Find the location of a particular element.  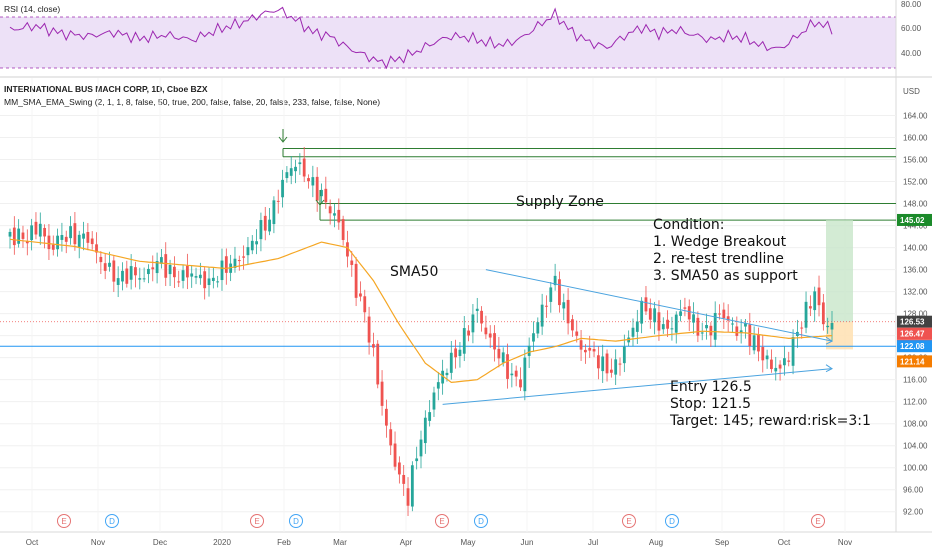

reference-lines is located at coordinates (448, 334).